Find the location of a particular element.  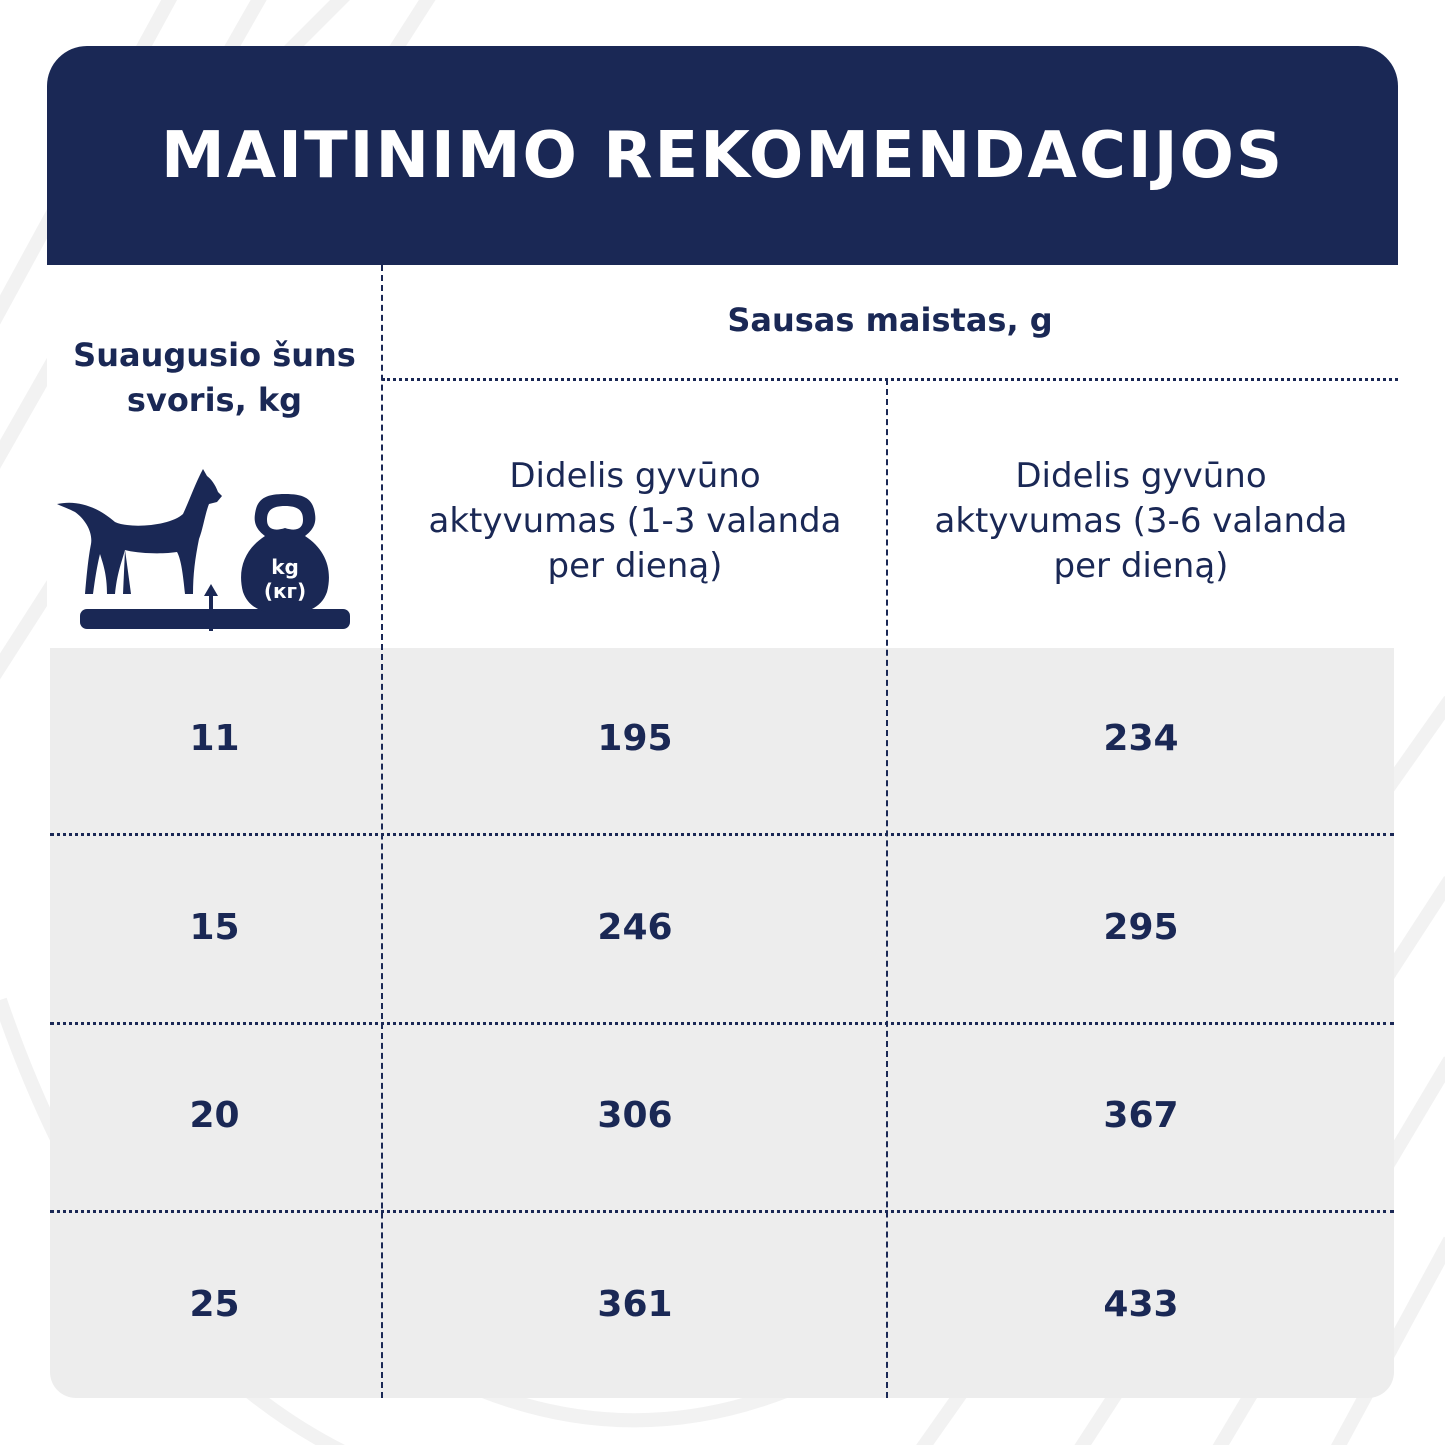

activity-3-6-cell: 367 is located at coordinates (1141, 1115).